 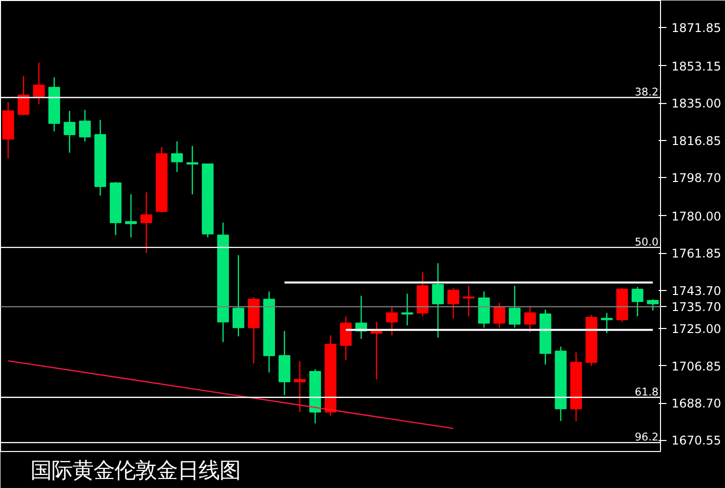 I want to click on y-tick-label: 1761.85, so click(x=697, y=253).